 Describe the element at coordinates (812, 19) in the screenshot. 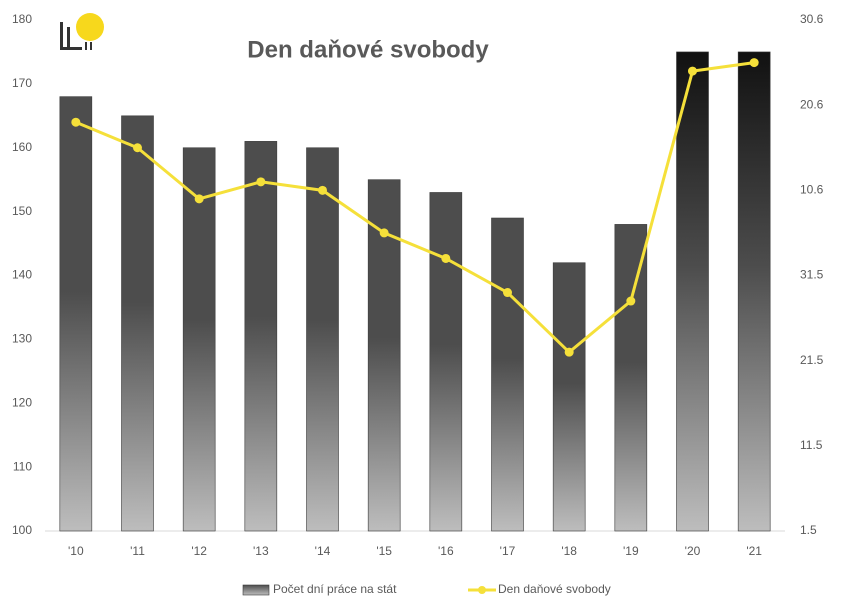

I see `y2-tick-label: 30.6` at that location.